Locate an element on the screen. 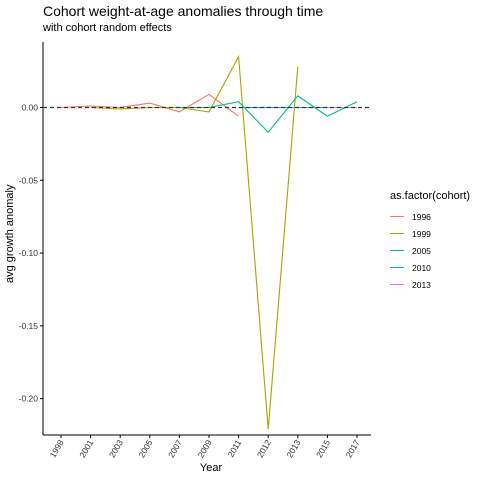  legend: as.factor(cohort) 1996 1999 2005 2010 2013 is located at coordinates (430, 241).